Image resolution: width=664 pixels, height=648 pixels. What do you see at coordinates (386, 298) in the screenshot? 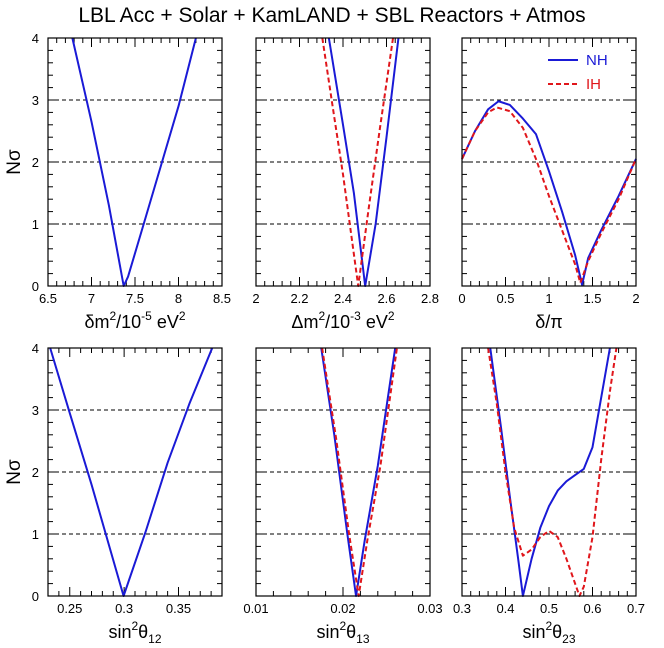
I see `x-tick-label: 2.6` at bounding box center [386, 298].